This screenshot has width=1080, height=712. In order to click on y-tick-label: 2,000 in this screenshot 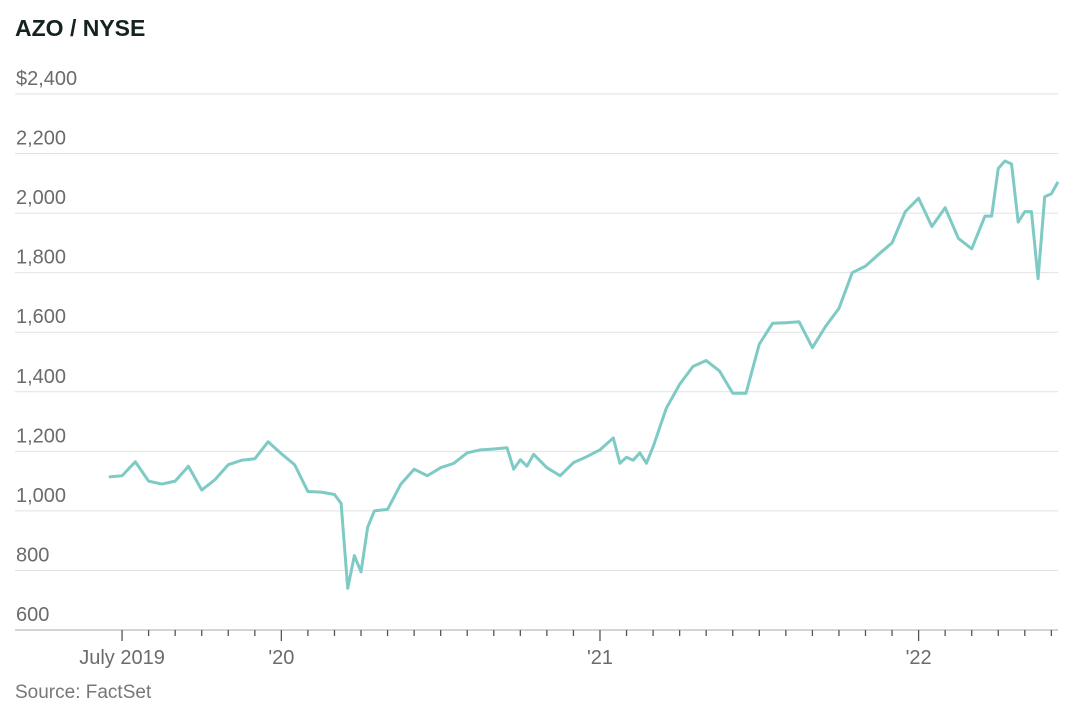, I will do `click(41, 198)`.